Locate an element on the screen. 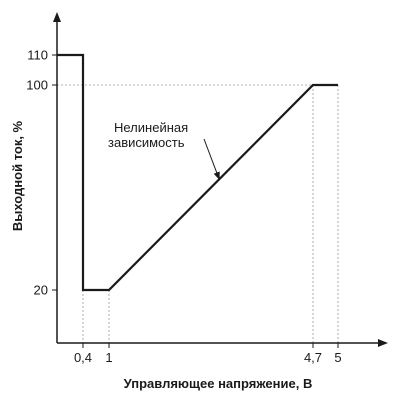 The width and height of the screenshot is (400, 400). y-axis-arrow is located at coordinates (57, 17).